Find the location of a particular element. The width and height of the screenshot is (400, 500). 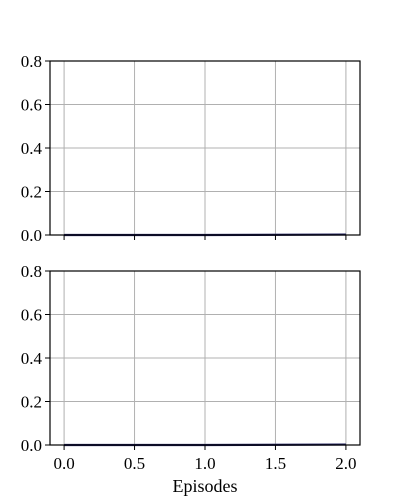

x-tick-label: 0.0 is located at coordinates (63, 463).